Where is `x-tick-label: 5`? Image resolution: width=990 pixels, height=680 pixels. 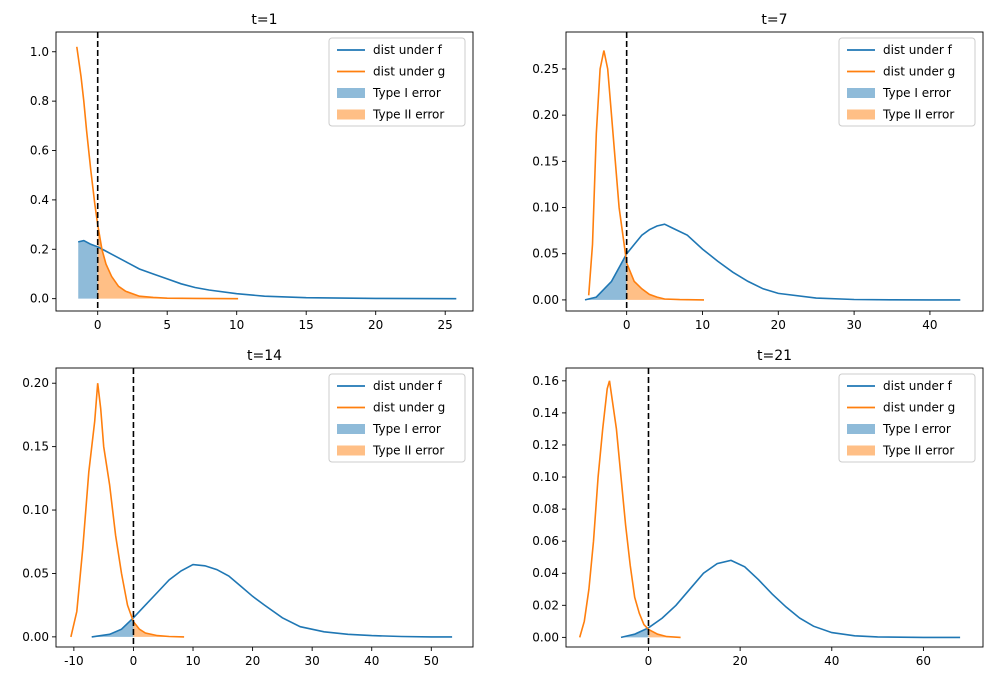
x-tick-label: 5 is located at coordinates (167, 325).